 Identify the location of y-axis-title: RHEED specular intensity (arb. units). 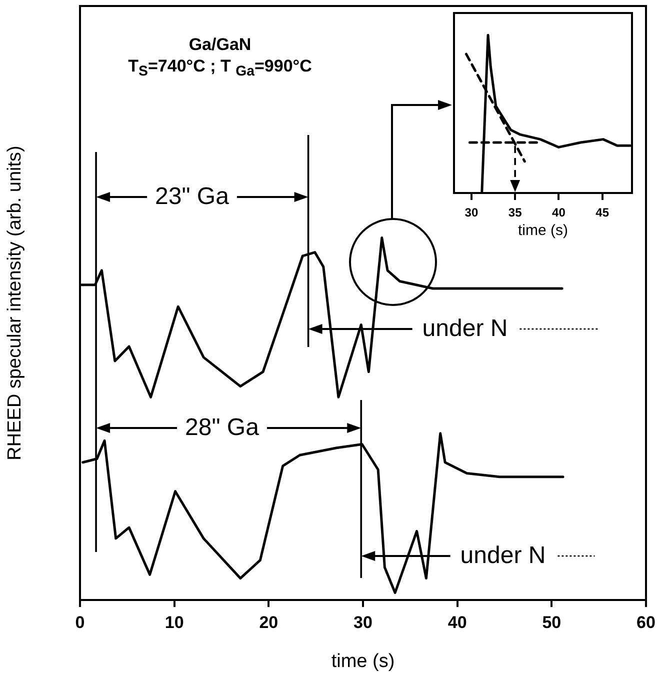
(15, 303).